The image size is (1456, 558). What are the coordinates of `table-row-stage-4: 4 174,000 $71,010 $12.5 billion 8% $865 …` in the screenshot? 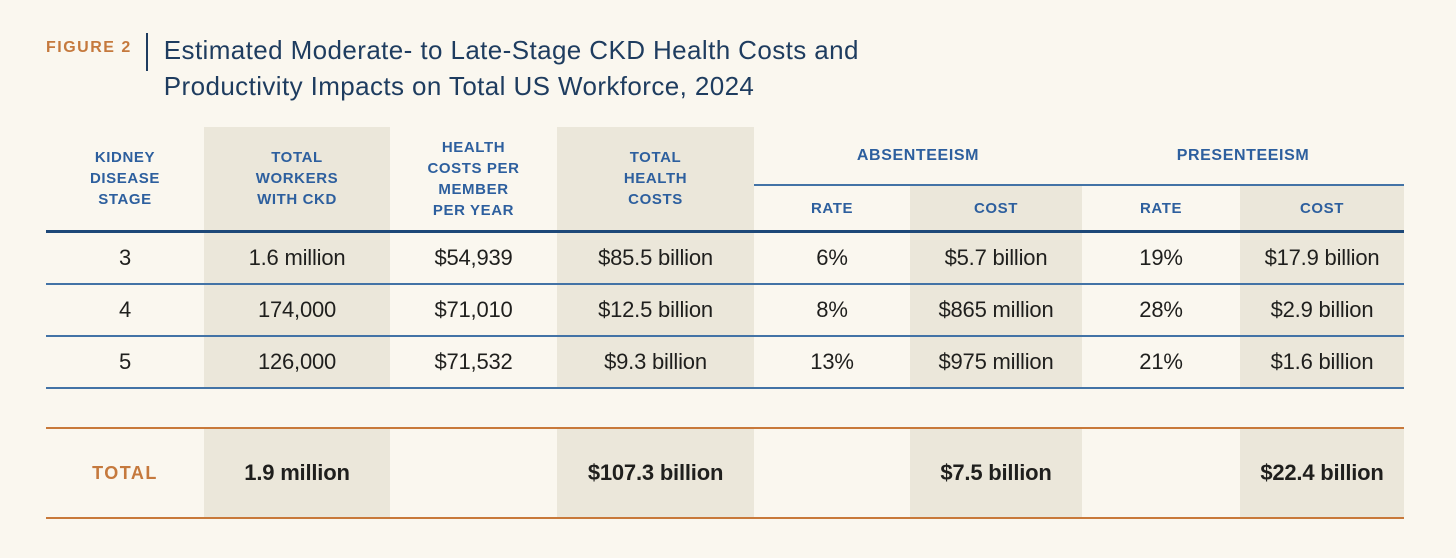 It's located at (725, 311).